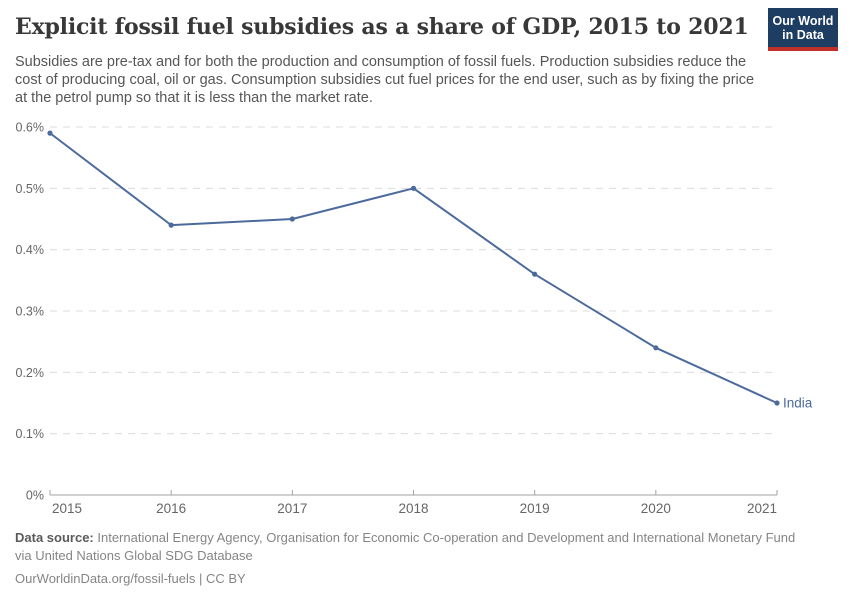  I want to click on y-axis-tick-label: 0.5%, so click(30, 189).